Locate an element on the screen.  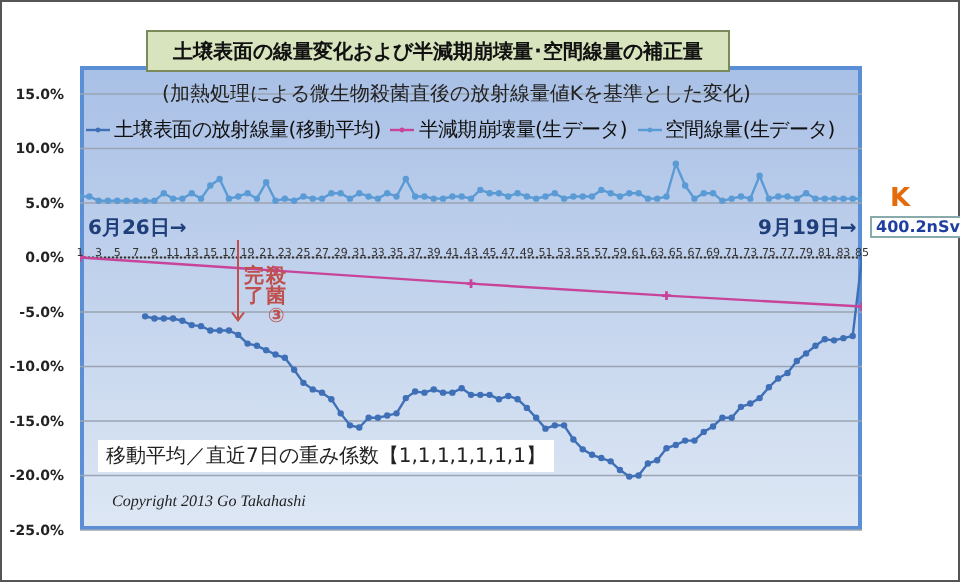
chart-subtitle: (加熱処理による微生物殺菌直後の放射線量値Kを基準とした変化) is located at coordinates (456, 94).